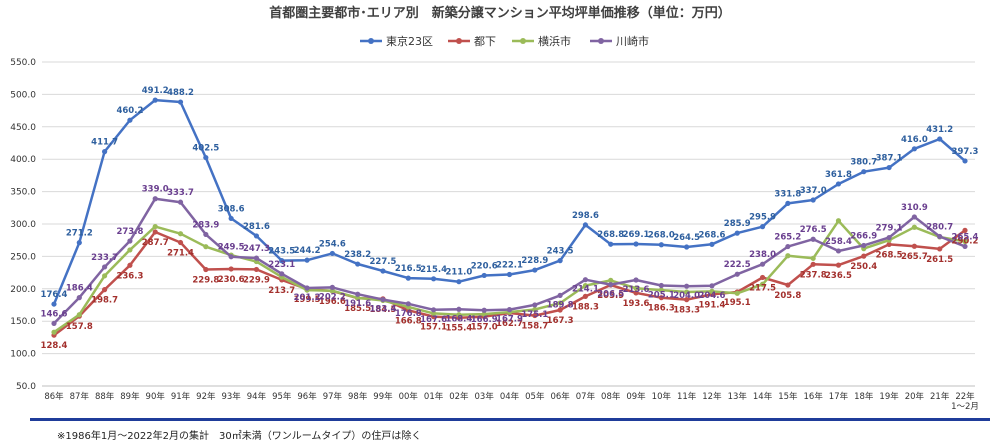 The image size is (1000, 445). I want to click on data-label: 204.0, so click(686, 296).